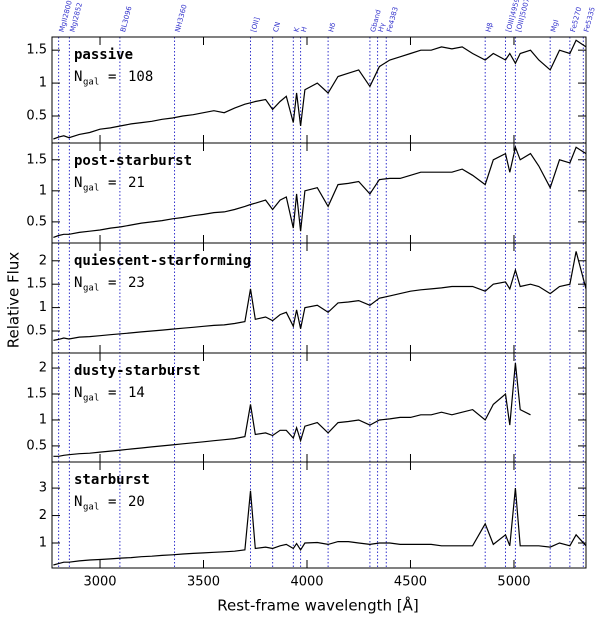 The width and height of the screenshot is (600, 619). I want to click on spectral-line-label: Hδ, so click(332, 27).